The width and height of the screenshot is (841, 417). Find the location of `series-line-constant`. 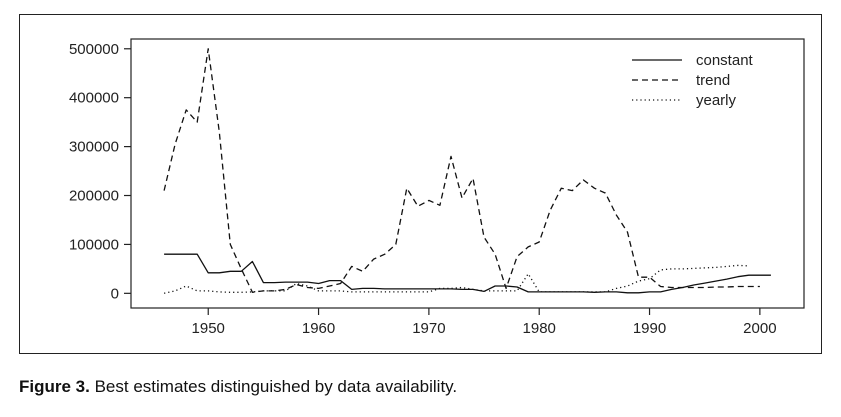

series-line-constant is located at coordinates (467, 273).